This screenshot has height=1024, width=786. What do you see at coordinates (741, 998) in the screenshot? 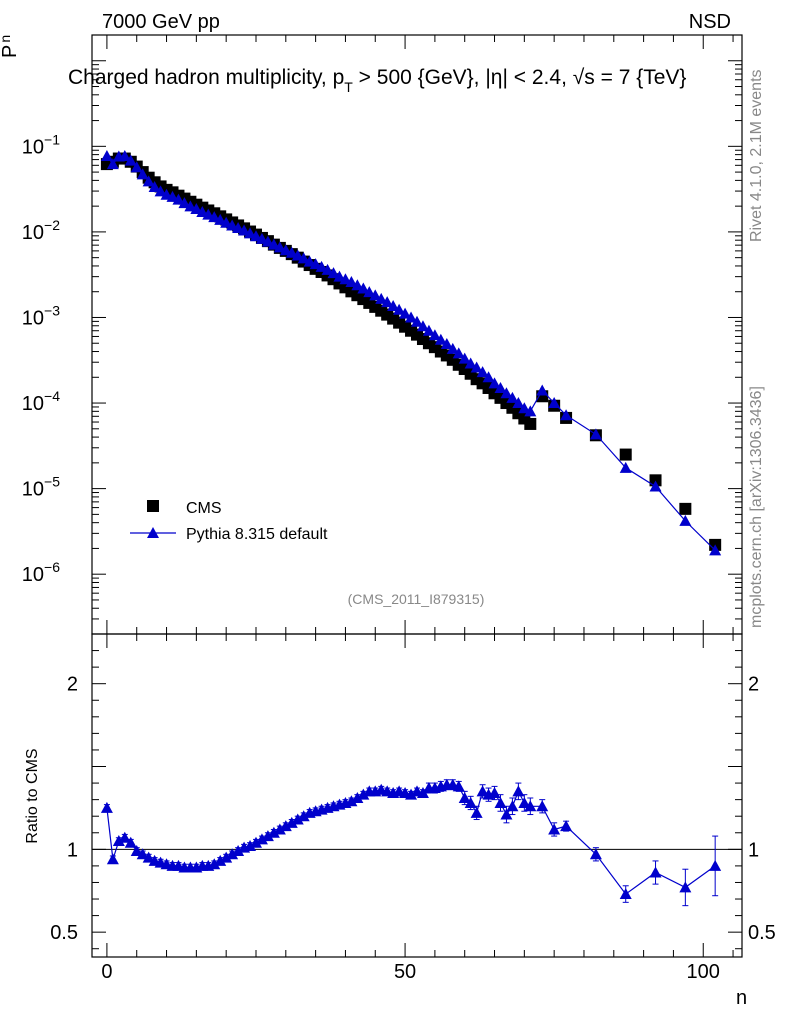
I see `xlabel: n` at bounding box center [741, 998].